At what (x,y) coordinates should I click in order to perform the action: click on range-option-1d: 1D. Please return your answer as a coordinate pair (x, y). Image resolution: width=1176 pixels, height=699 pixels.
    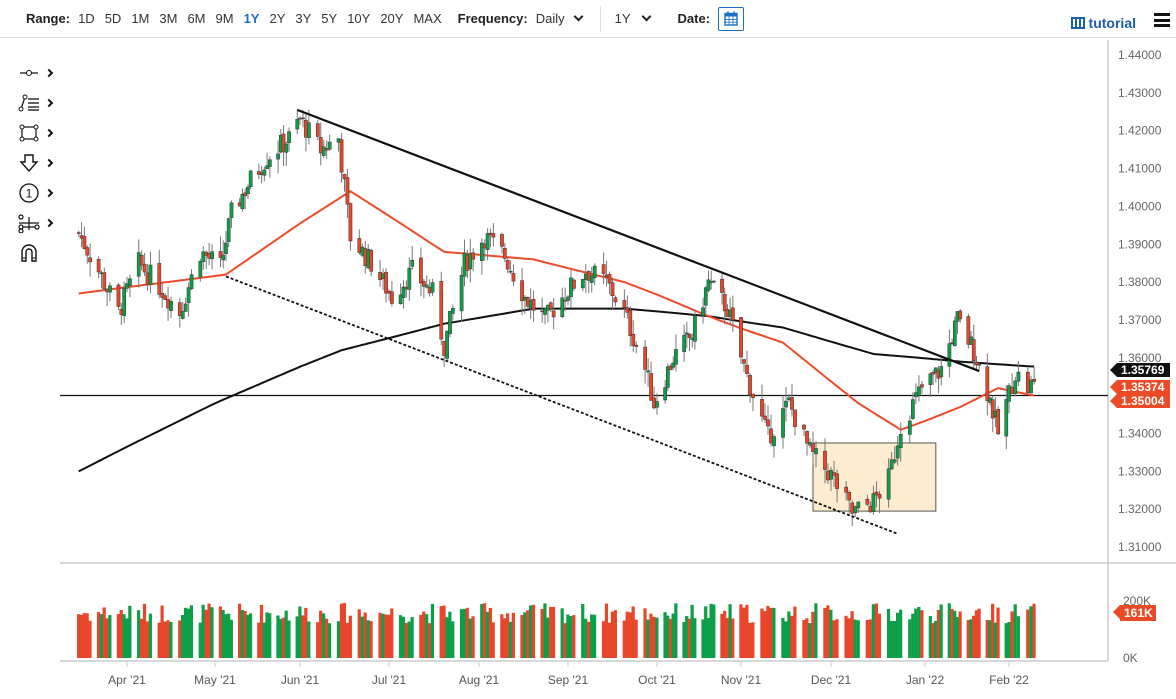
    Looking at the image, I should click on (86, 18).